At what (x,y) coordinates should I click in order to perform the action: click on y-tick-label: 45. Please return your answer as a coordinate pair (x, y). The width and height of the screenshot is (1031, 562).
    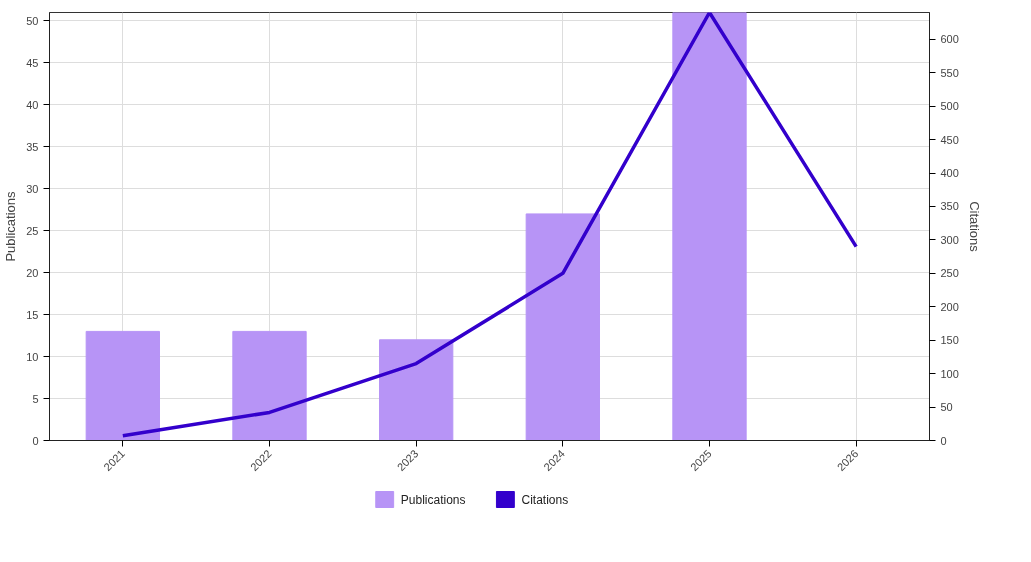
    Looking at the image, I should click on (32, 62).